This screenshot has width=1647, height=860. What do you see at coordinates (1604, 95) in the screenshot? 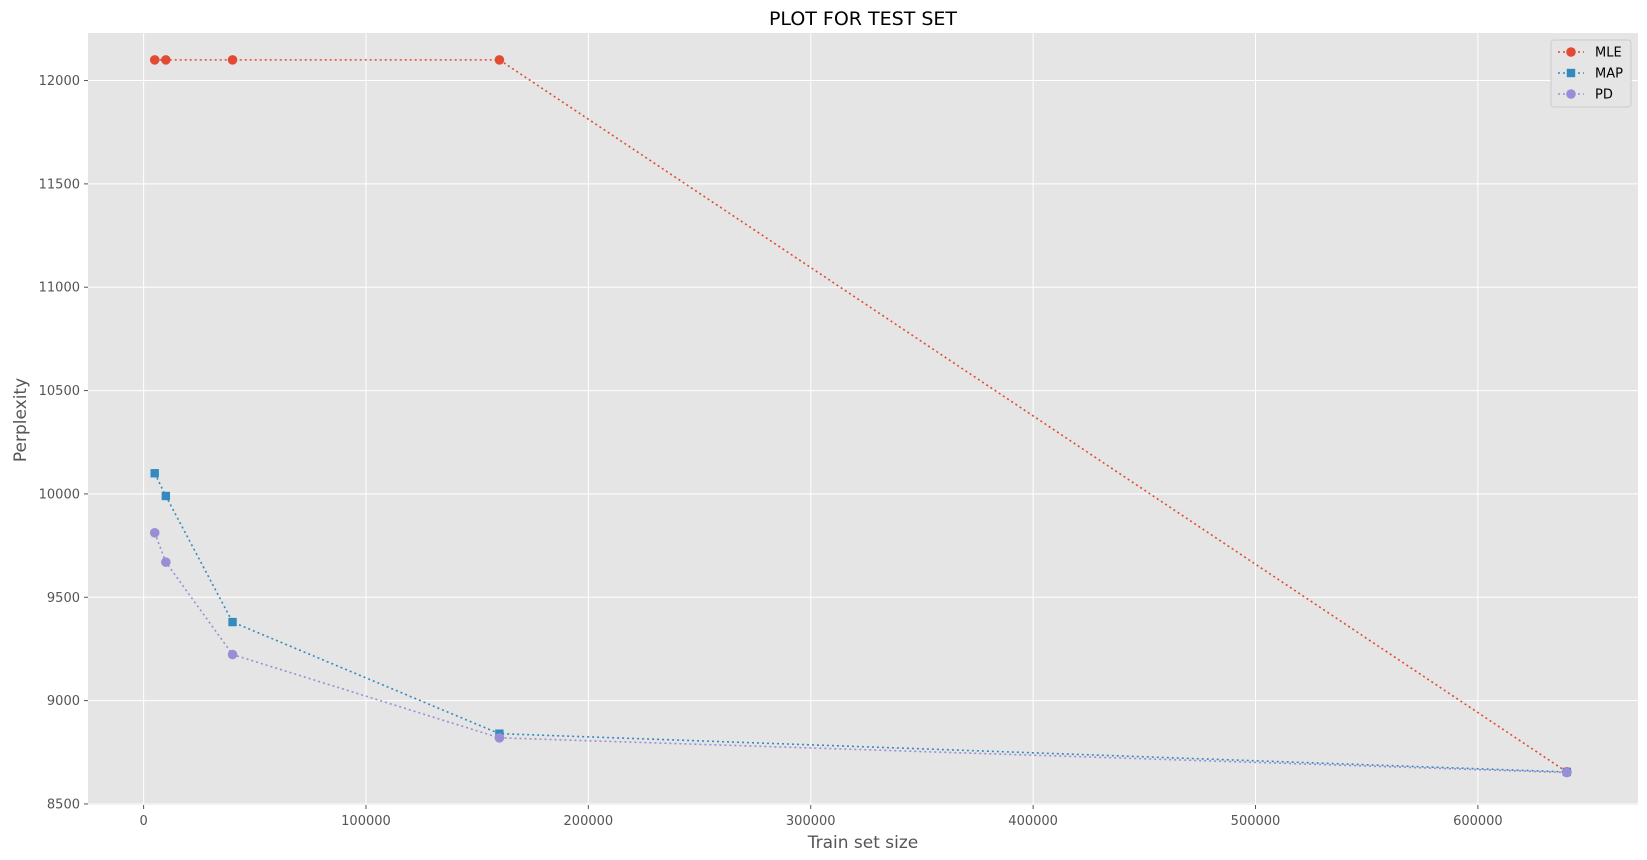
I see `legend-label: PD` at bounding box center [1604, 95].